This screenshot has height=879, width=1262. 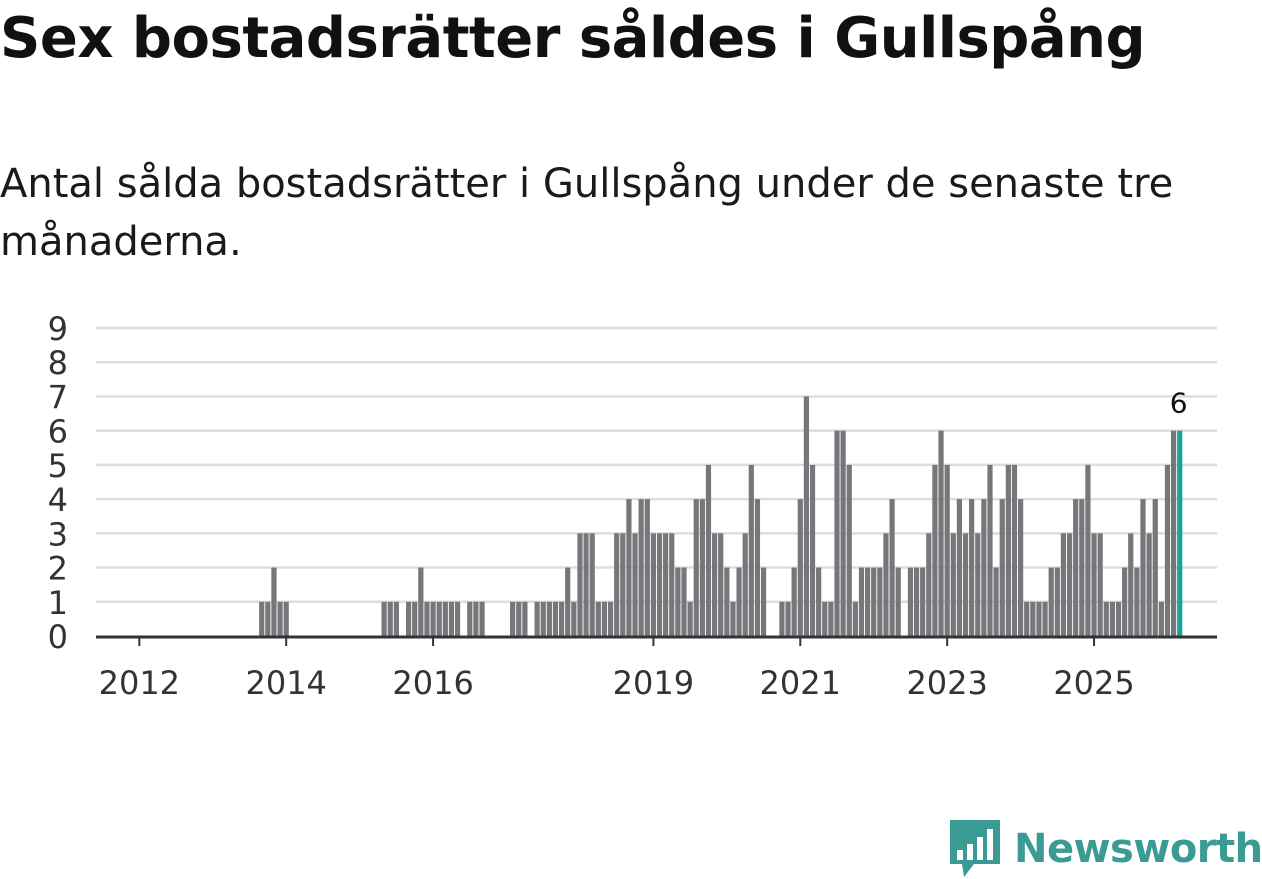 I want to click on x-tick-label: 2012, so click(x=139, y=683).